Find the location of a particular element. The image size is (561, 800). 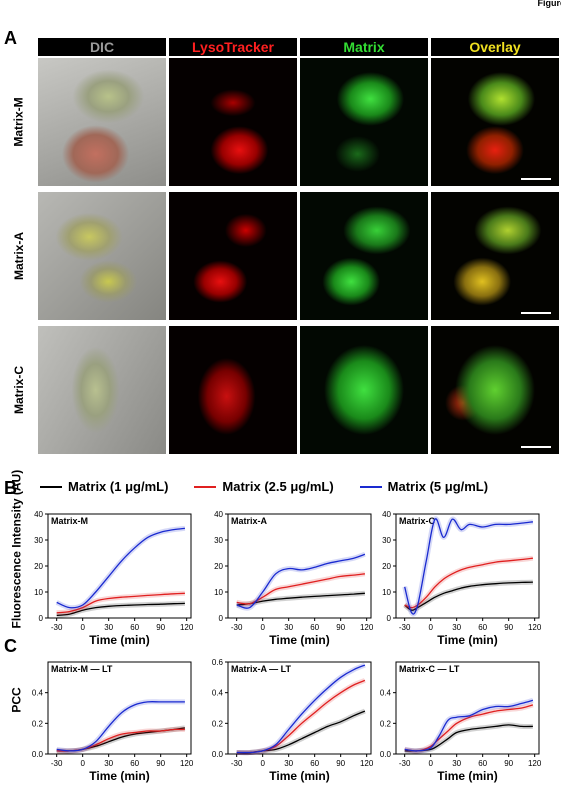

plot-title: Matrix-M — LT is located at coordinates (82, 669).